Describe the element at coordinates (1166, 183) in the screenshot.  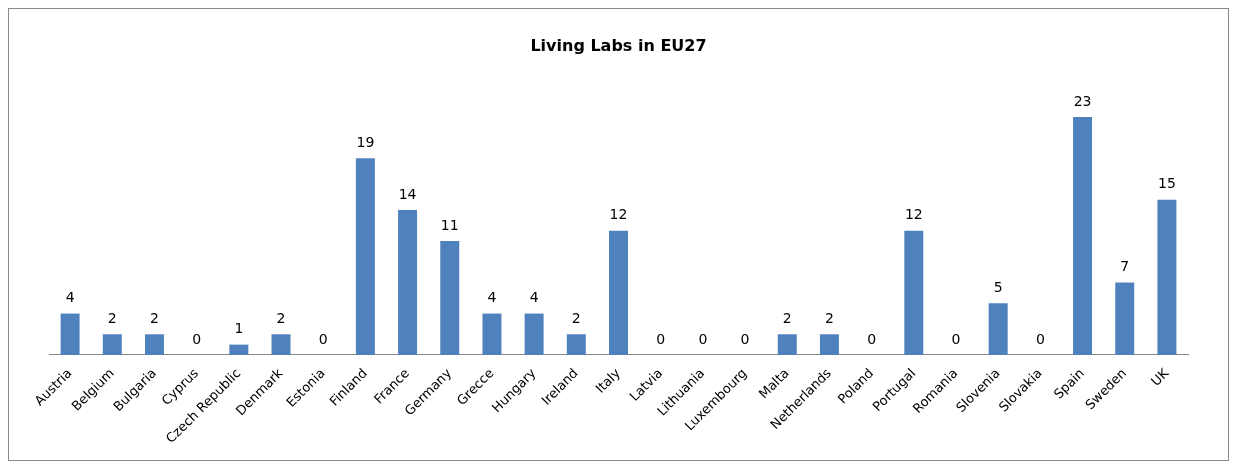
I see `data-label: 15` at that location.